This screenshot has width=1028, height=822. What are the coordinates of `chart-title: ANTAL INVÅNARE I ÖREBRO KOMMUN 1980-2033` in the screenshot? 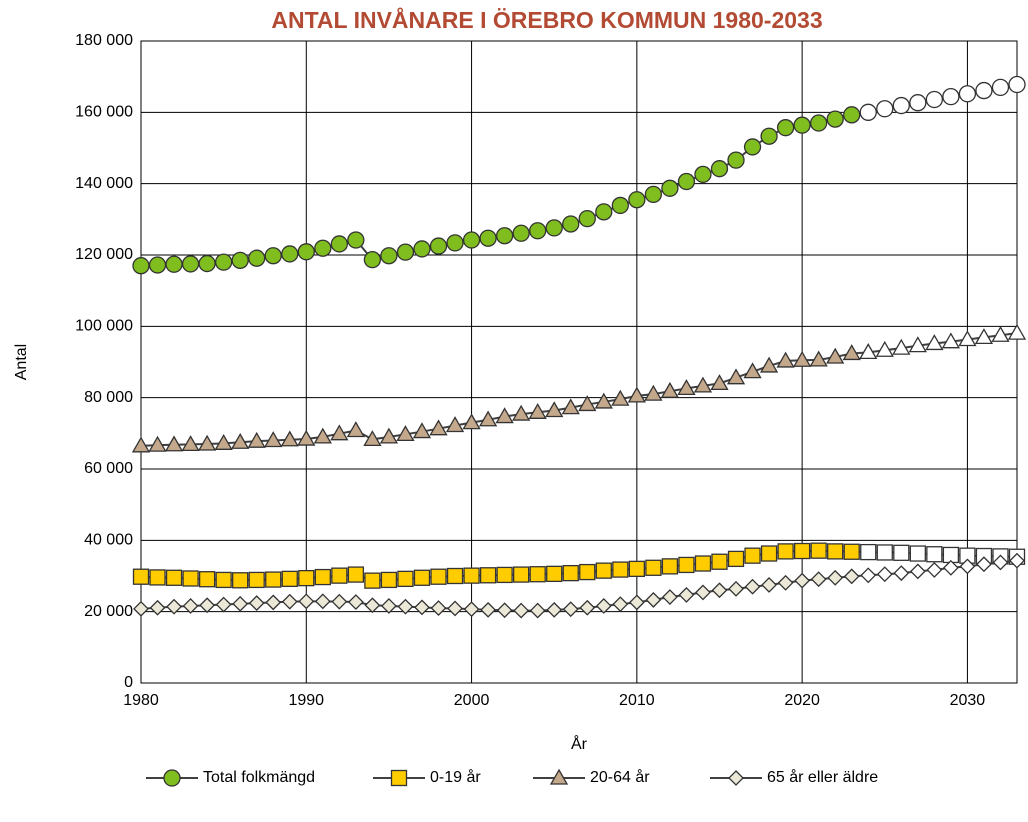 It's located at (546, 19).